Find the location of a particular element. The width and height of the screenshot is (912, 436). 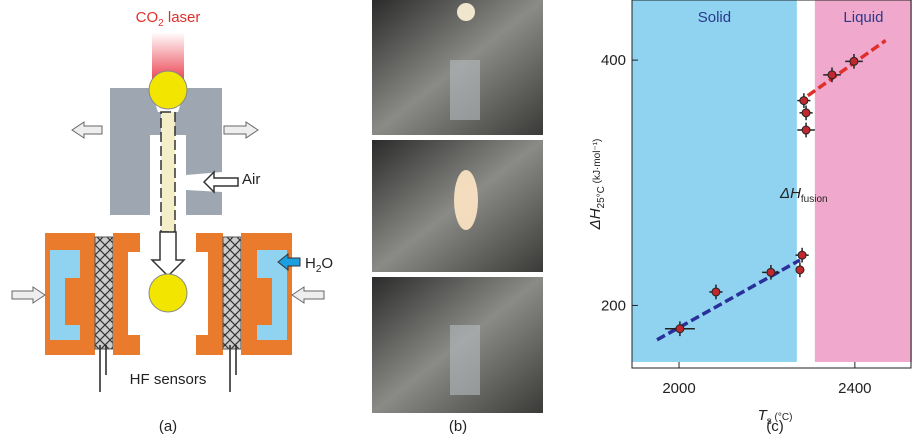

caption: (c) is located at coordinates (775, 426).